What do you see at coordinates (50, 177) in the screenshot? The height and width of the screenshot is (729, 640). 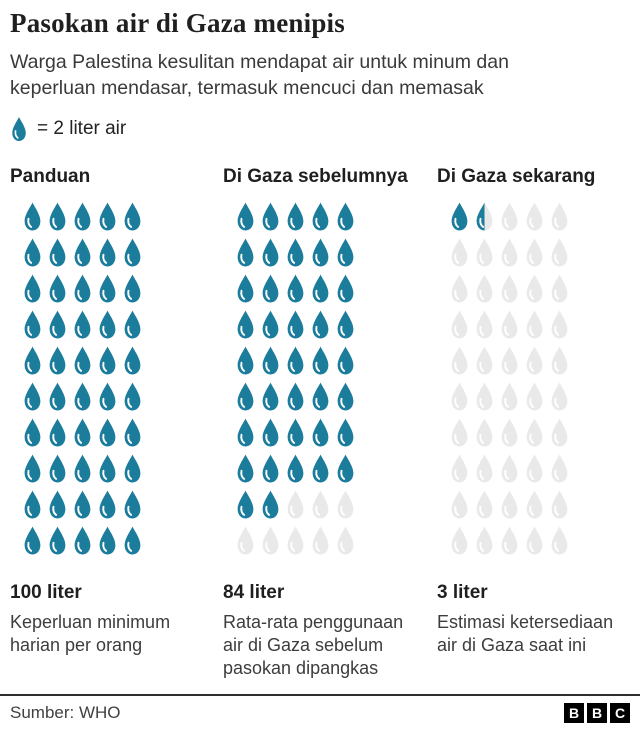 I see `column-header: Panduan` at bounding box center [50, 177].